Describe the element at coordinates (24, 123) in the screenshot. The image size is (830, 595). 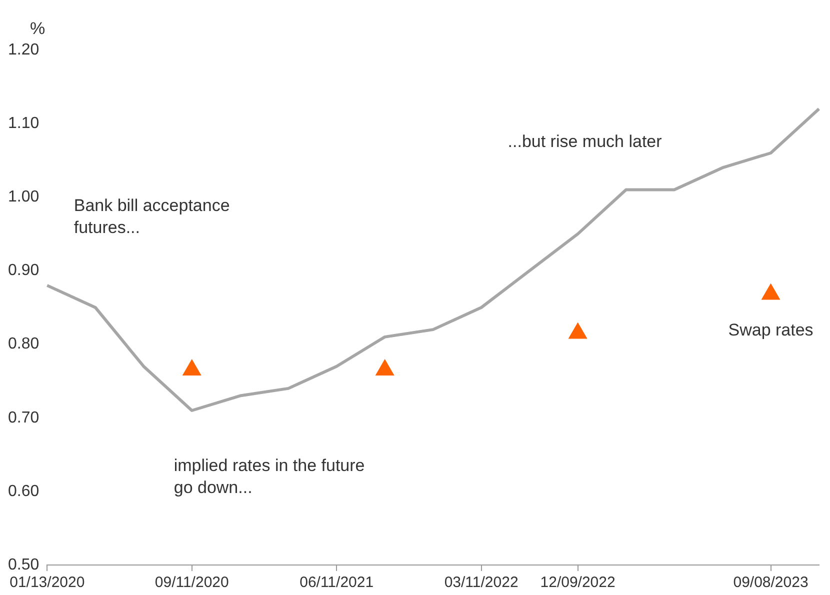
I see `y-tick-label: 1.10` at that location.